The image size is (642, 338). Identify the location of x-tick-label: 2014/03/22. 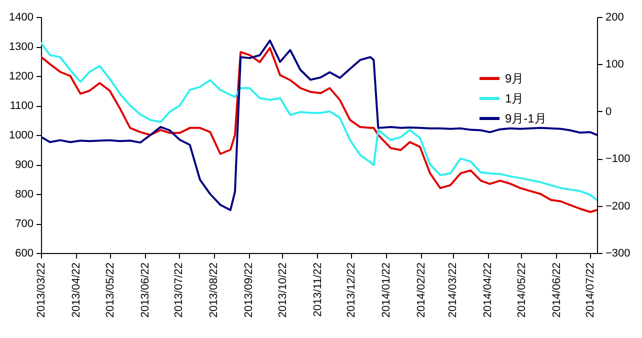
(453, 290).